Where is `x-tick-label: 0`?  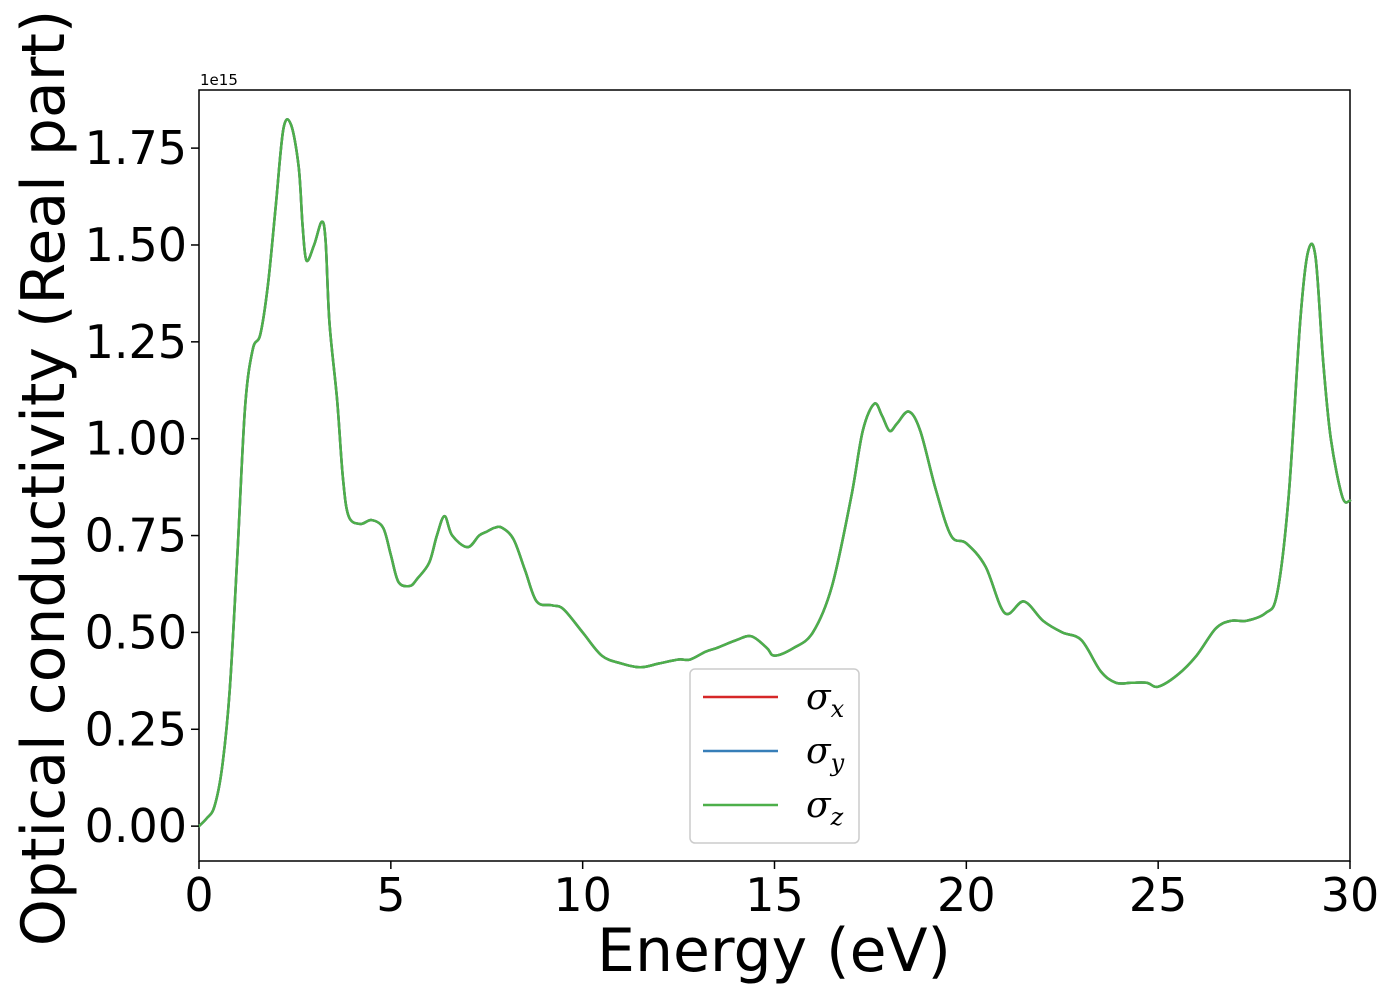
x-tick-label: 0 is located at coordinates (198, 895).